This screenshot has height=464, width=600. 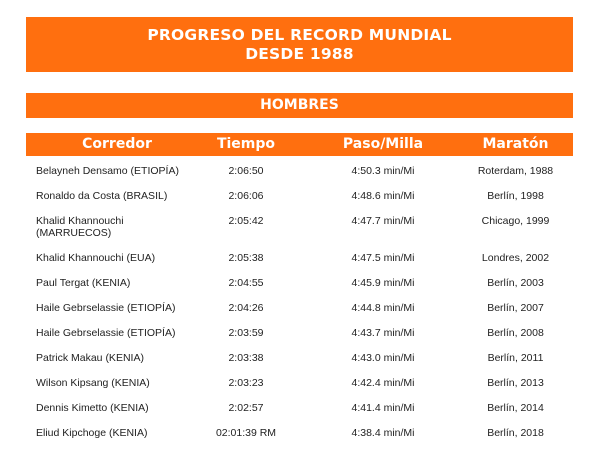 I want to click on marathon-cell: Berlín, 2014, so click(x=515, y=408).